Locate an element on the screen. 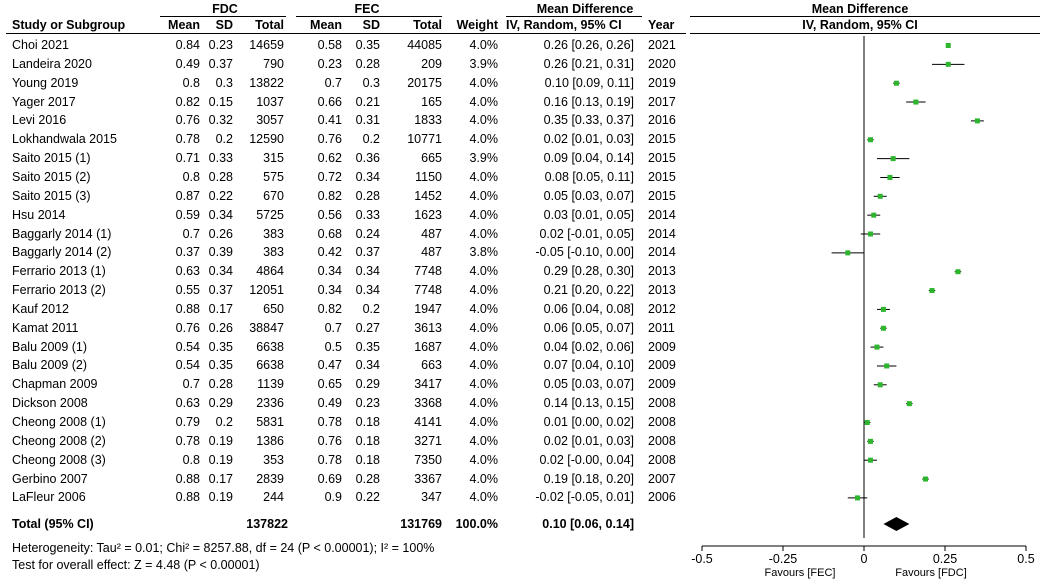  study-name: Levi 2016 is located at coordinates (39, 120).